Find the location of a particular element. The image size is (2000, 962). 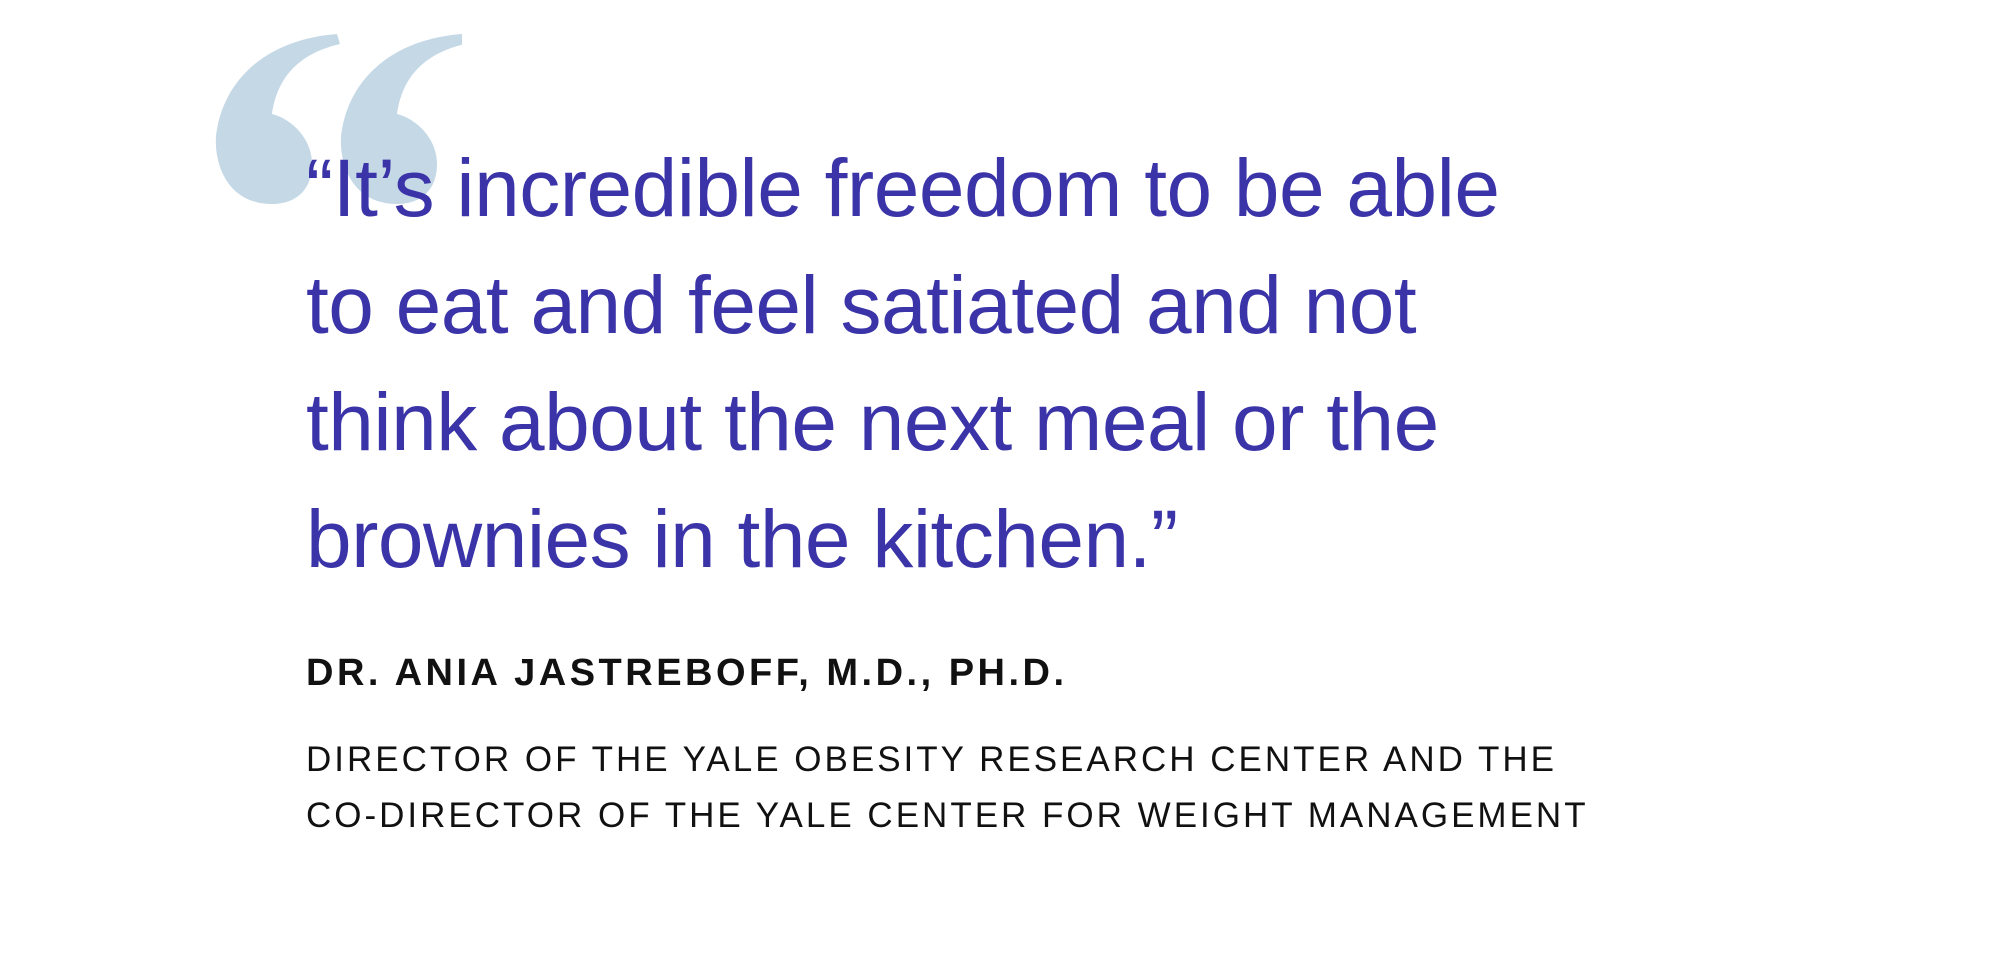

quote-line: to eat and feel satiated and not is located at coordinates (861, 305).